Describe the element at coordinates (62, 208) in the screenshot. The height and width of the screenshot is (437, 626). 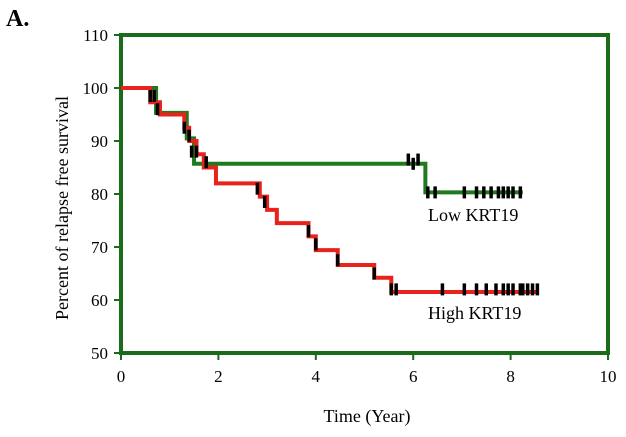
I see `y-axis-title: Percent of relapse free survival` at that location.